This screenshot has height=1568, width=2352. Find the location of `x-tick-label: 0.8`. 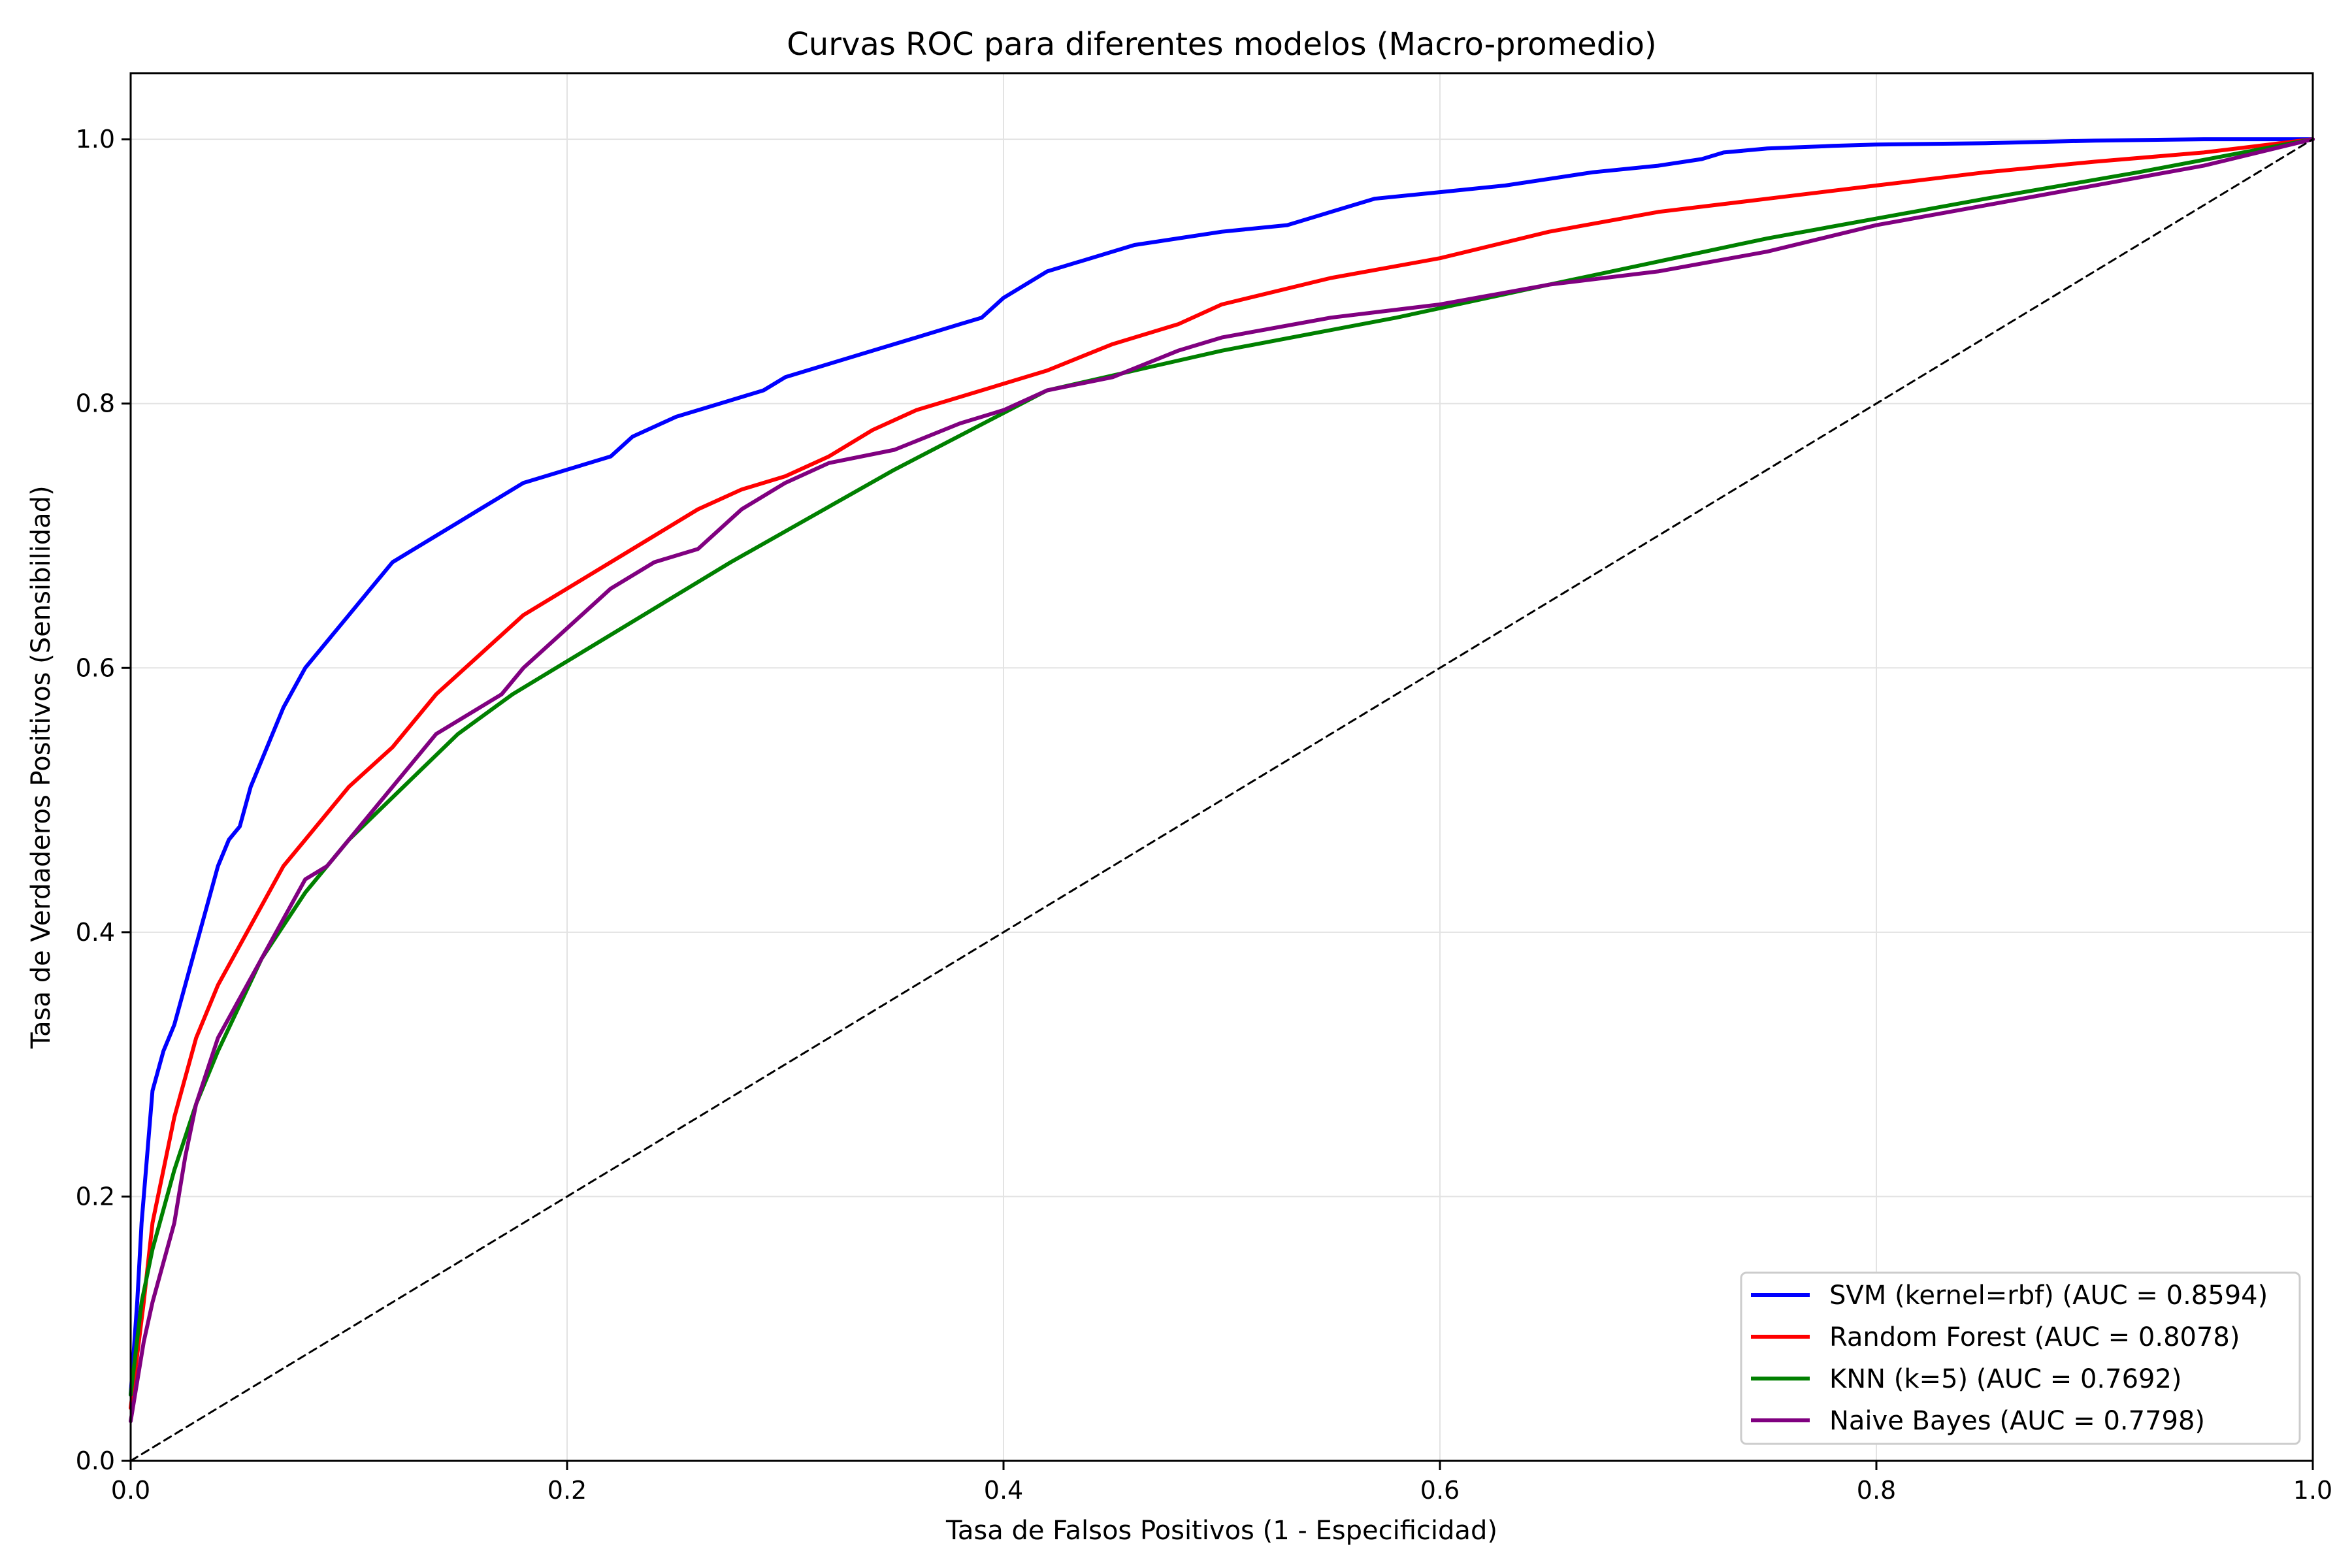

x-tick-label: 0.8 is located at coordinates (1876, 1490).